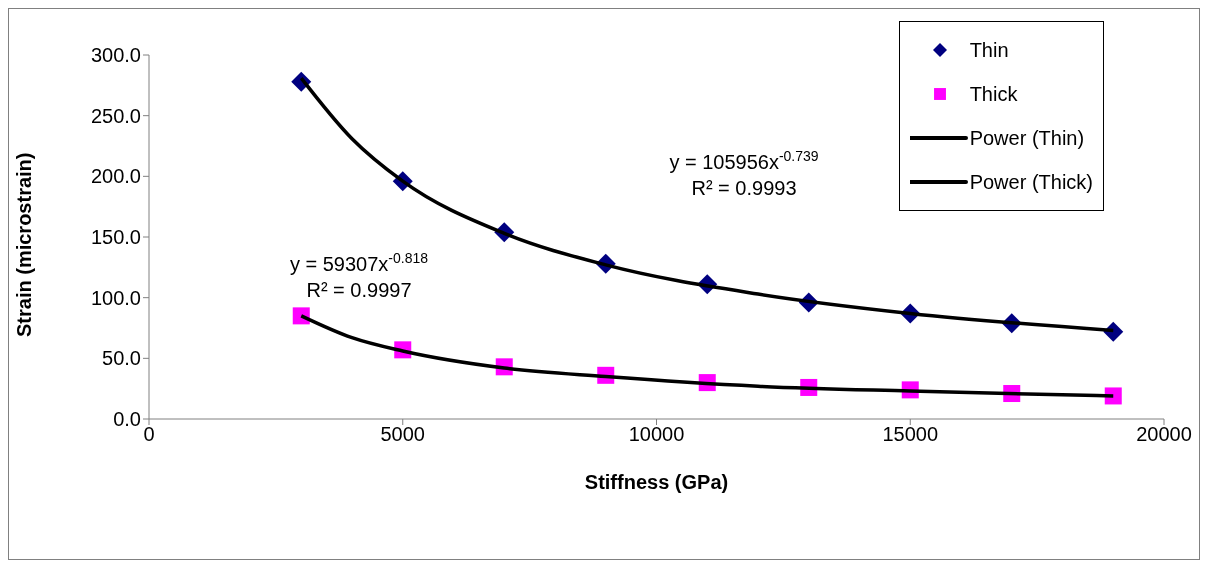 Image resolution: width=1208 pixels, height=569 pixels. I want to click on y-axis-title: Strain (microstrain), so click(24, 244).